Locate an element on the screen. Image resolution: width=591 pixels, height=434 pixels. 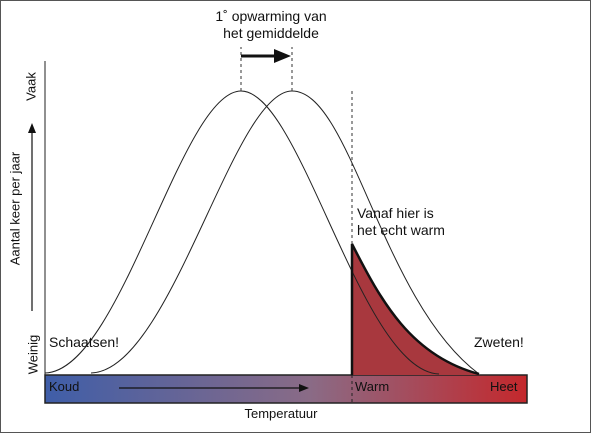
warming-shift-label: 1˚ opwarming van het gemiddelde is located at coordinates (271, 25).